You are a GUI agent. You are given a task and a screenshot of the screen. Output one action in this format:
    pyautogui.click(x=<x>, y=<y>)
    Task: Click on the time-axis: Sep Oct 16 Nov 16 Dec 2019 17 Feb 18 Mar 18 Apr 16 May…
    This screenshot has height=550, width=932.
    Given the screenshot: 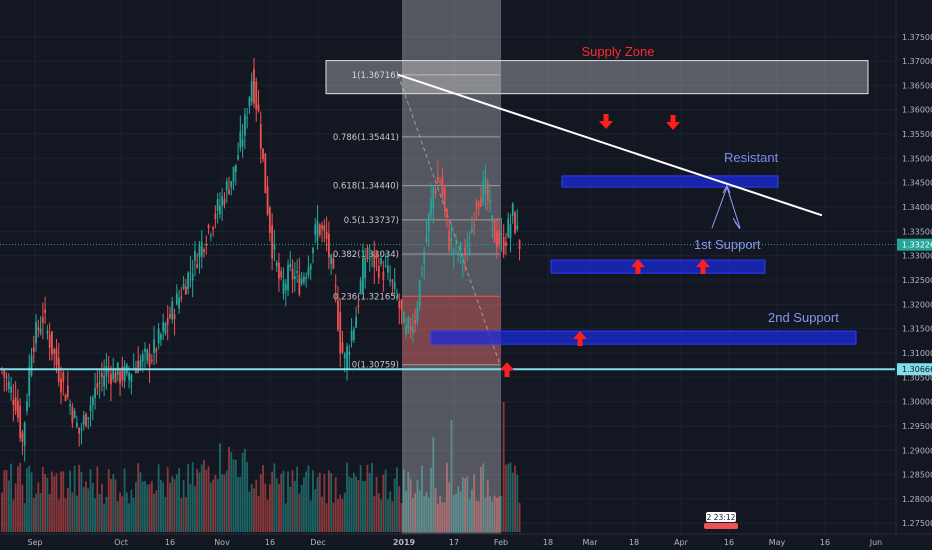 What is the action you would take?
    pyautogui.click(x=466, y=540)
    